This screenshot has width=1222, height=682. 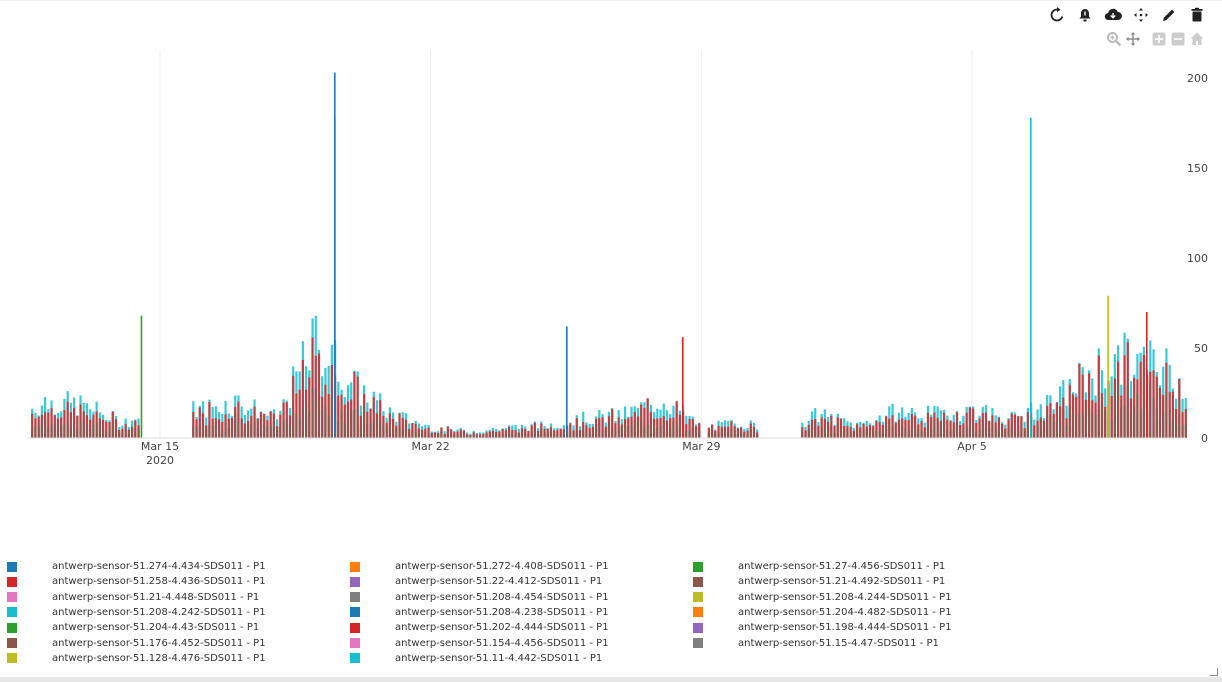 What do you see at coordinates (520, 627) in the screenshot?
I see `legend-item: antwerp-sensor-51.202-4.444-SDS011 - P1` at bounding box center [520, 627].